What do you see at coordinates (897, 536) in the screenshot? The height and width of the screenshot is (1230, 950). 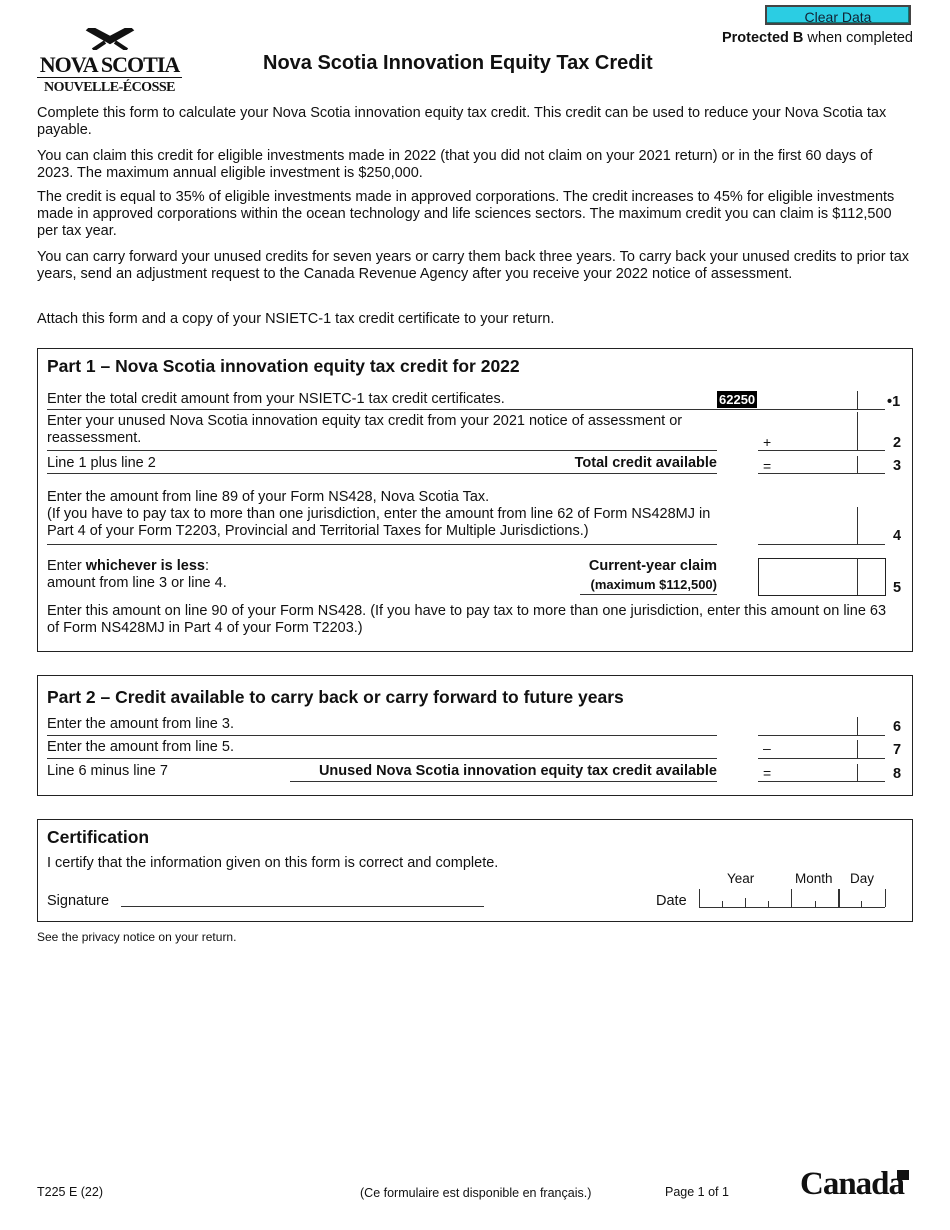 I see `line4-number: 4` at bounding box center [897, 536].